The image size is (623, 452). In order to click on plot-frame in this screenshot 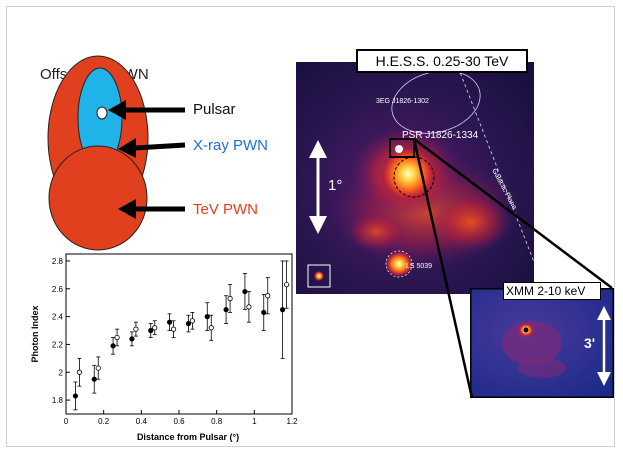, I will do `click(179, 334)`.